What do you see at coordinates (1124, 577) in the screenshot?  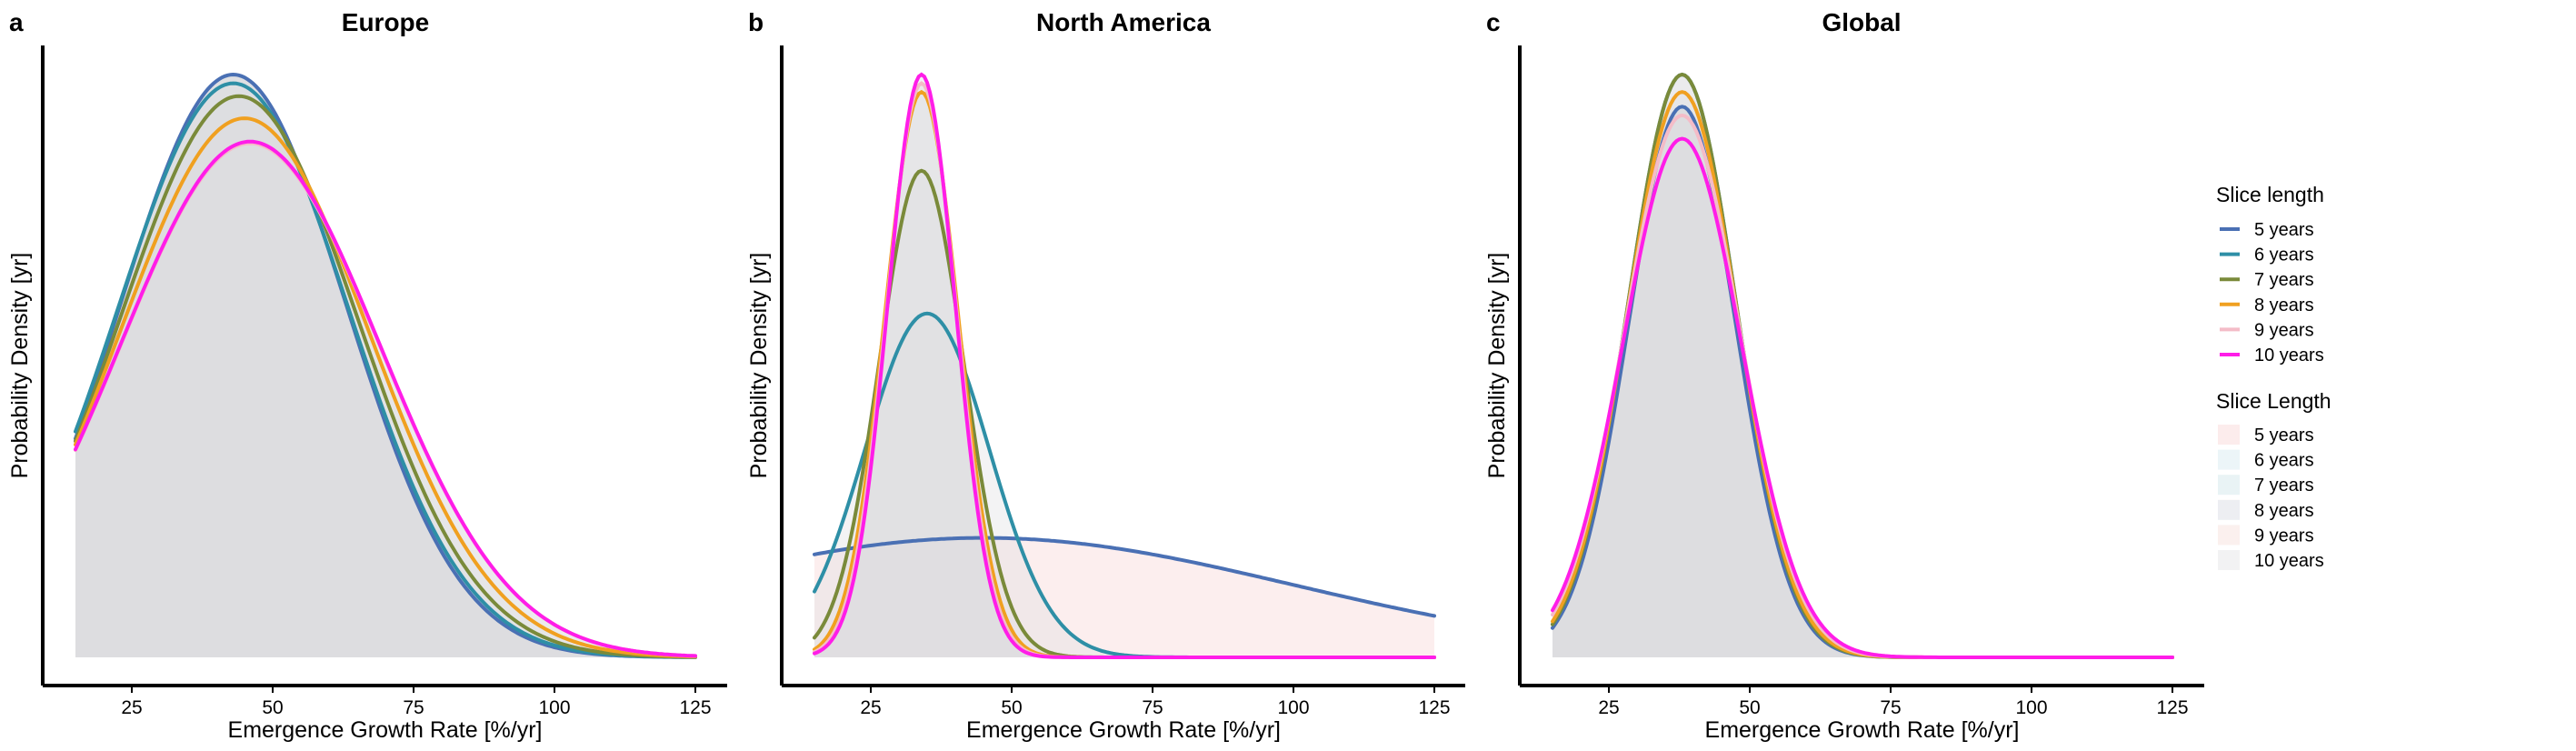 I see `density-line-5-years` at bounding box center [1124, 577].